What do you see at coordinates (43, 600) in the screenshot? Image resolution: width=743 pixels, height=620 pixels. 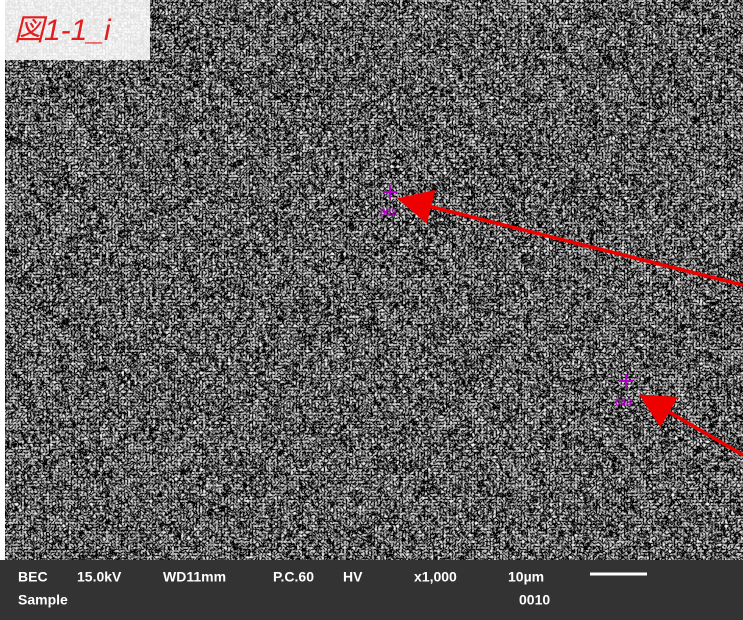 I see `info-text: Sample` at bounding box center [43, 600].